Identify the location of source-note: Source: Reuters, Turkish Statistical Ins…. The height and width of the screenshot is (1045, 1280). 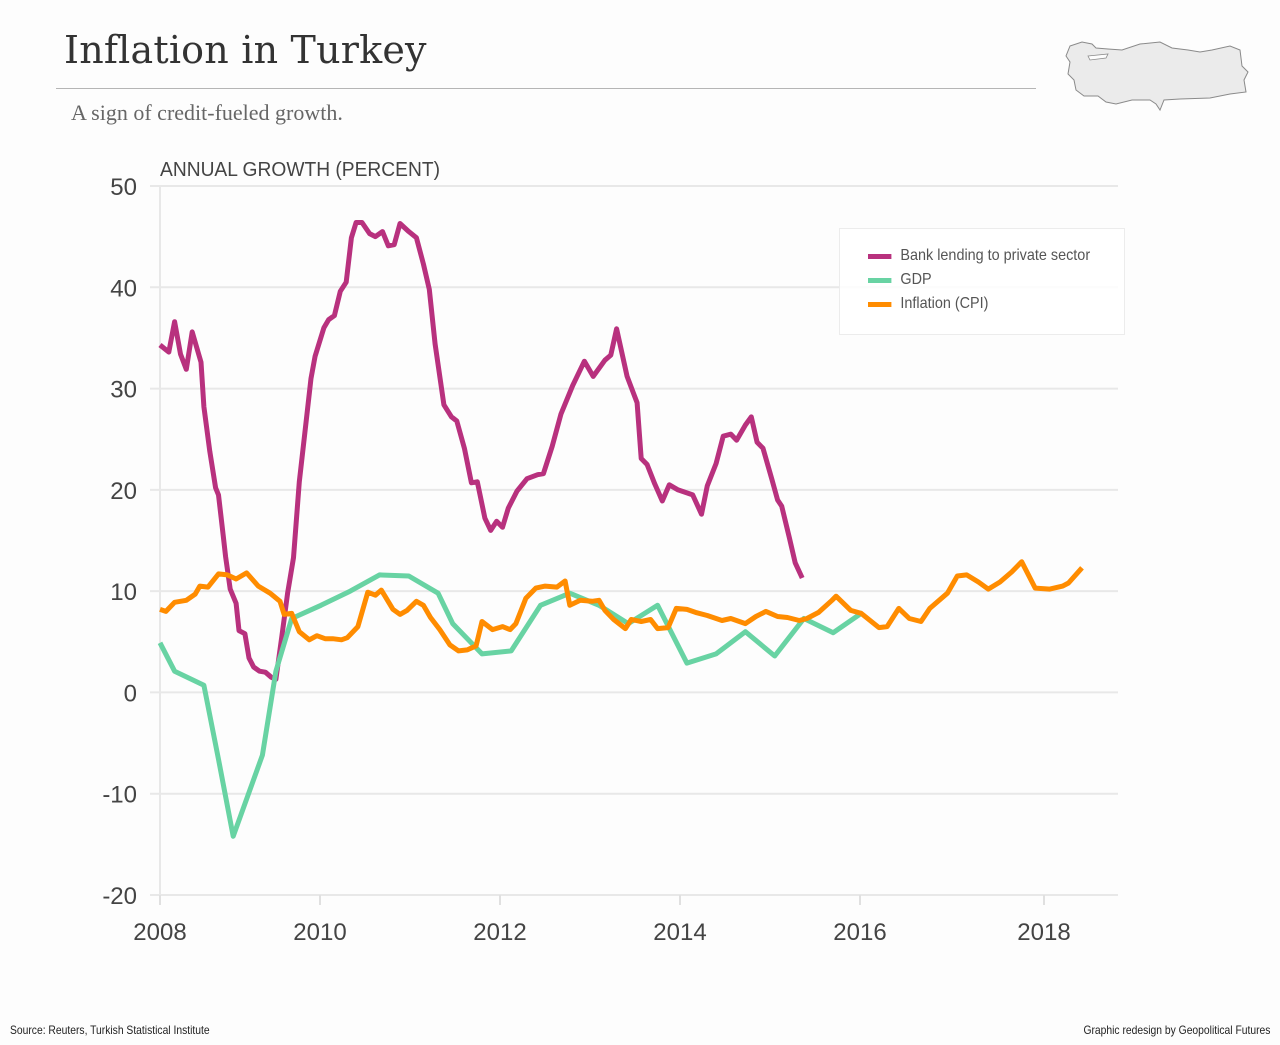
(110, 1030).